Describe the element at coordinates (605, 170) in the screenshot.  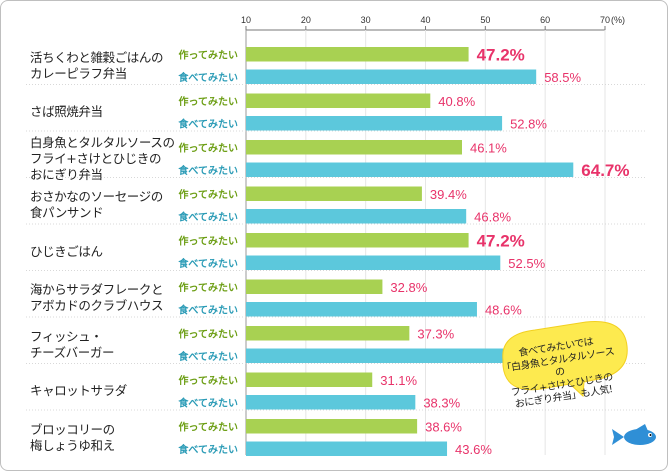
I see `data-label: 64.7%` at that location.